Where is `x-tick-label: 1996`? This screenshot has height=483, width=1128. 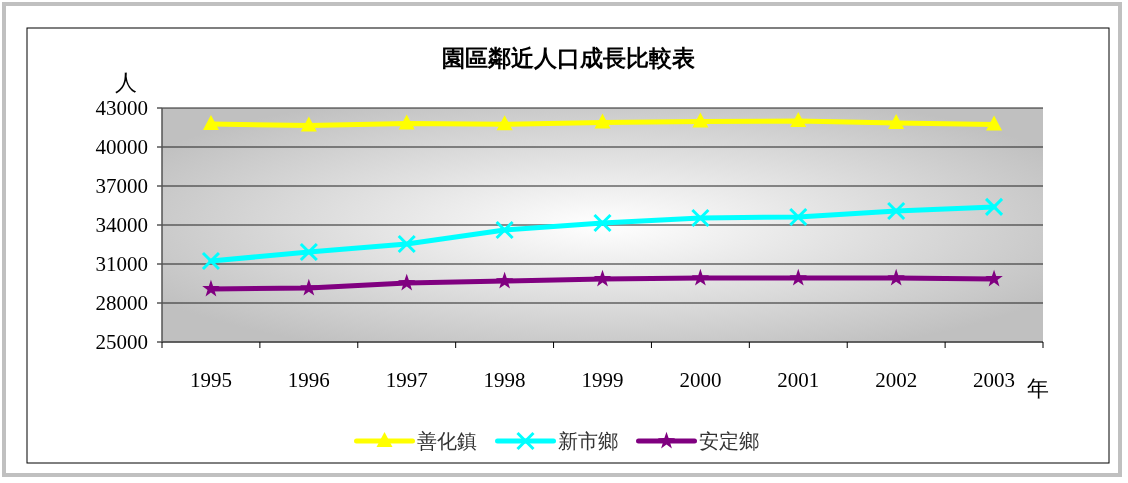
x-tick-label: 1996 is located at coordinates (308, 380).